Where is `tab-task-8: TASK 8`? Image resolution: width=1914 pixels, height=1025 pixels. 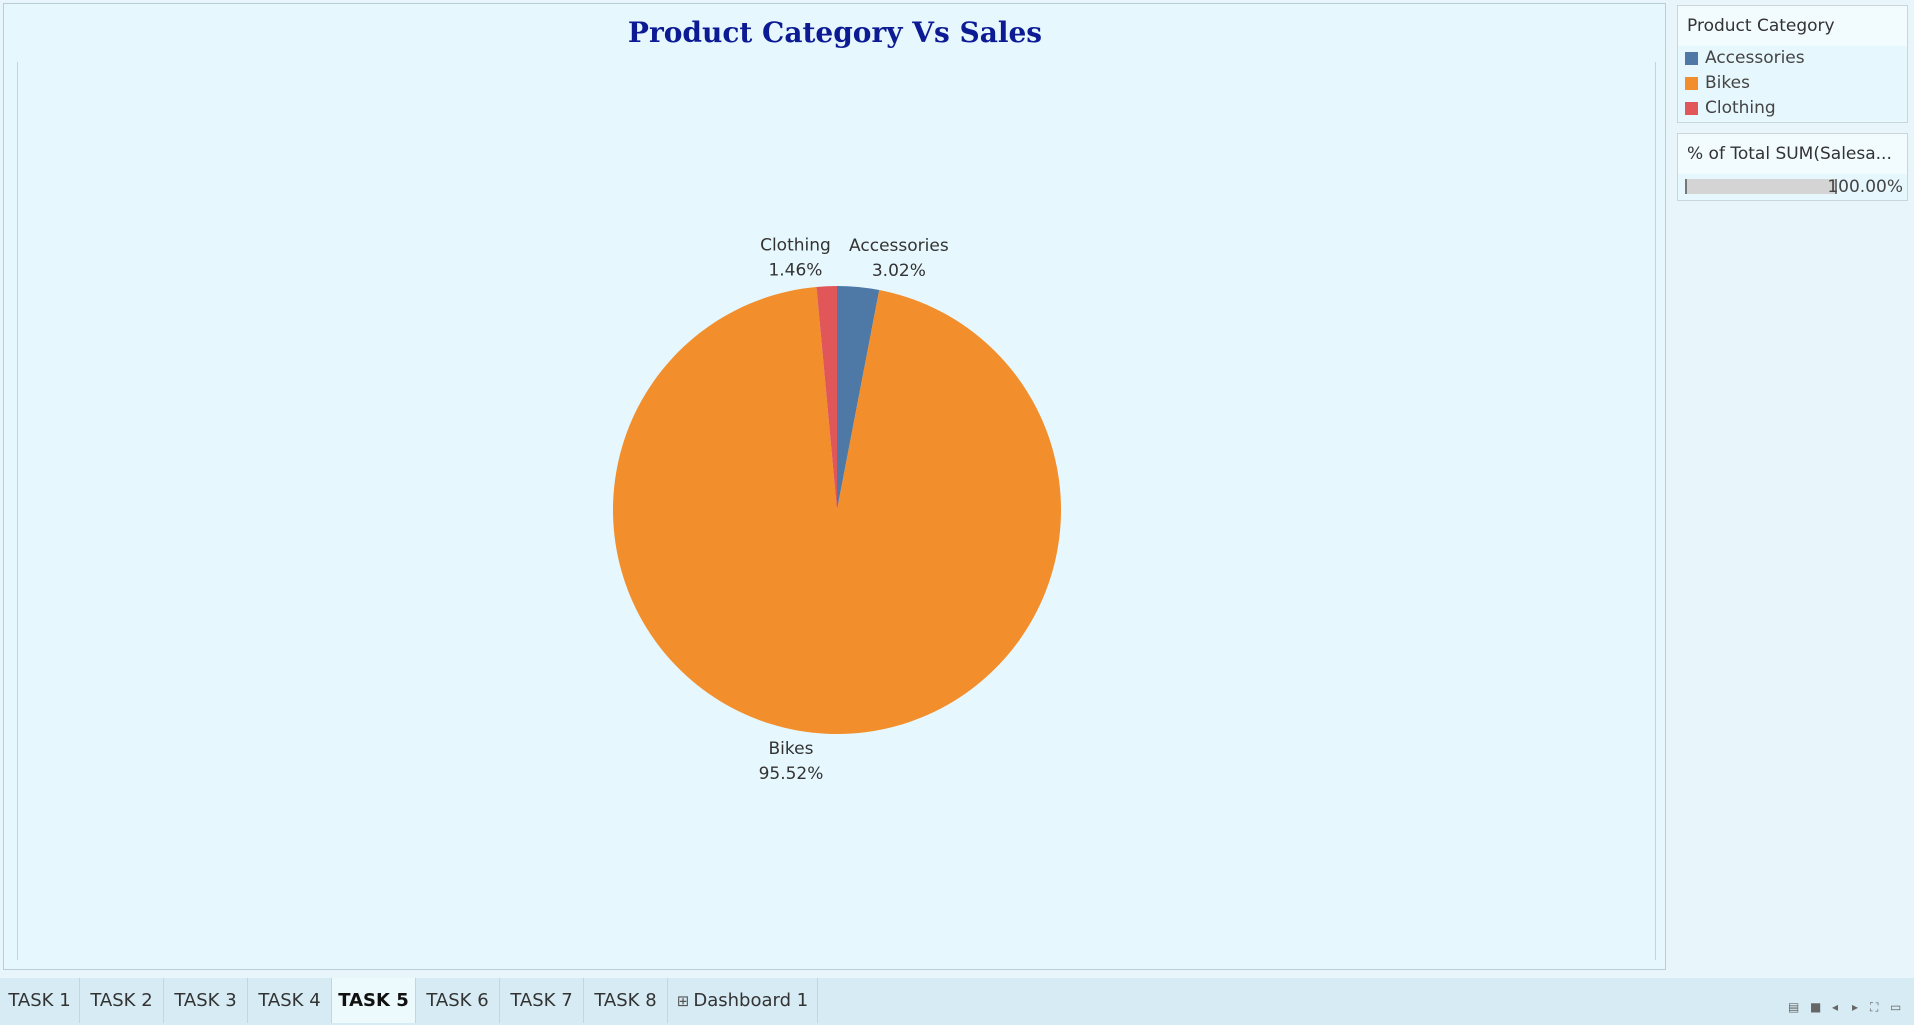 tab-task-8: TASK 8 is located at coordinates (626, 1000).